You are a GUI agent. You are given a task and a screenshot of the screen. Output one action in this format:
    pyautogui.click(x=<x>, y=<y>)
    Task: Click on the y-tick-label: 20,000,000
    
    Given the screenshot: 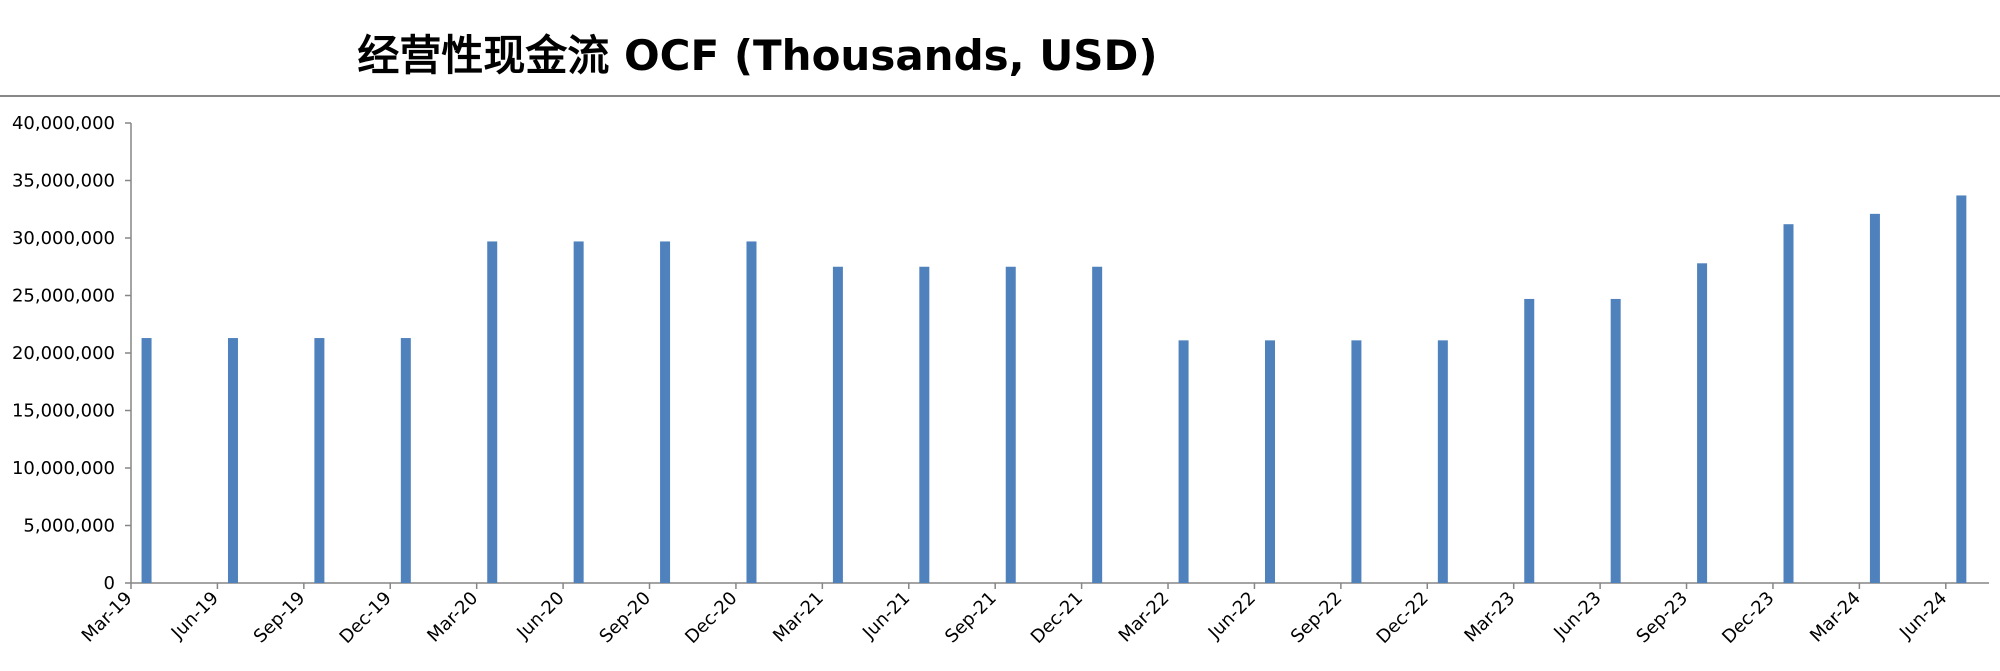 What is the action you would take?
    pyautogui.click(x=63, y=353)
    